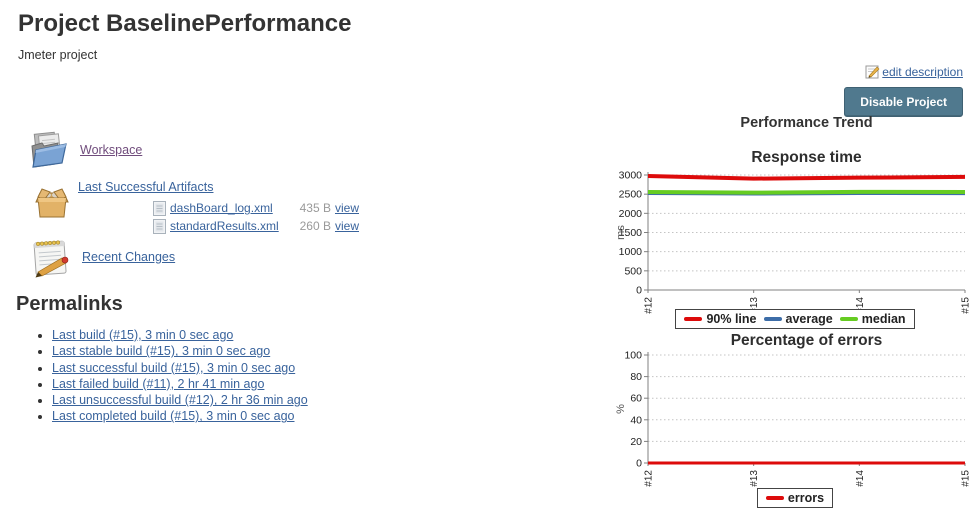  Describe the element at coordinates (806, 123) in the screenshot. I see `performance-trend-heading: Performance Trend` at that location.